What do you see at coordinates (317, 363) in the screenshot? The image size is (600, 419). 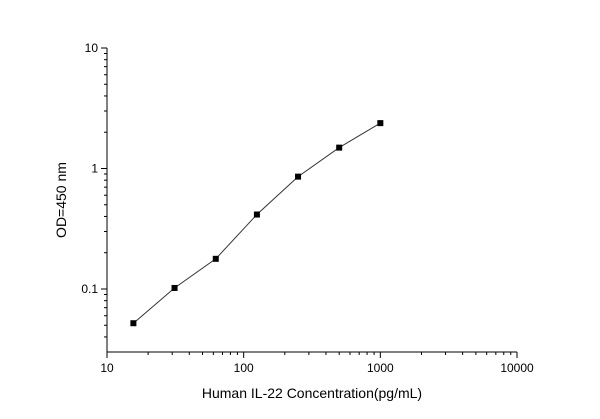 I see `x-ticks: 10 100 1000 10000` at bounding box center [317, 363].